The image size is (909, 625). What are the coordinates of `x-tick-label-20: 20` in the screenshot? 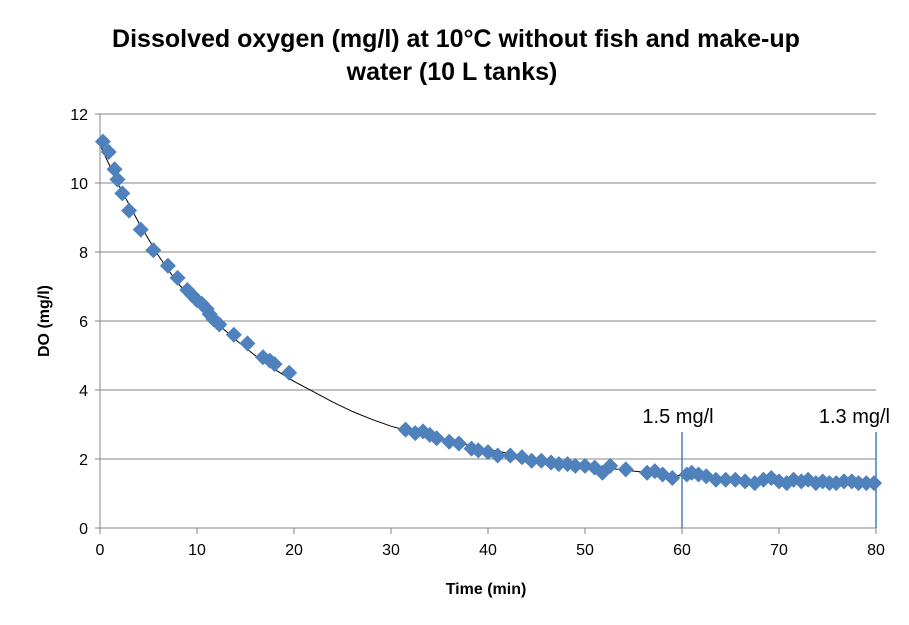 It's located at (294, 550).